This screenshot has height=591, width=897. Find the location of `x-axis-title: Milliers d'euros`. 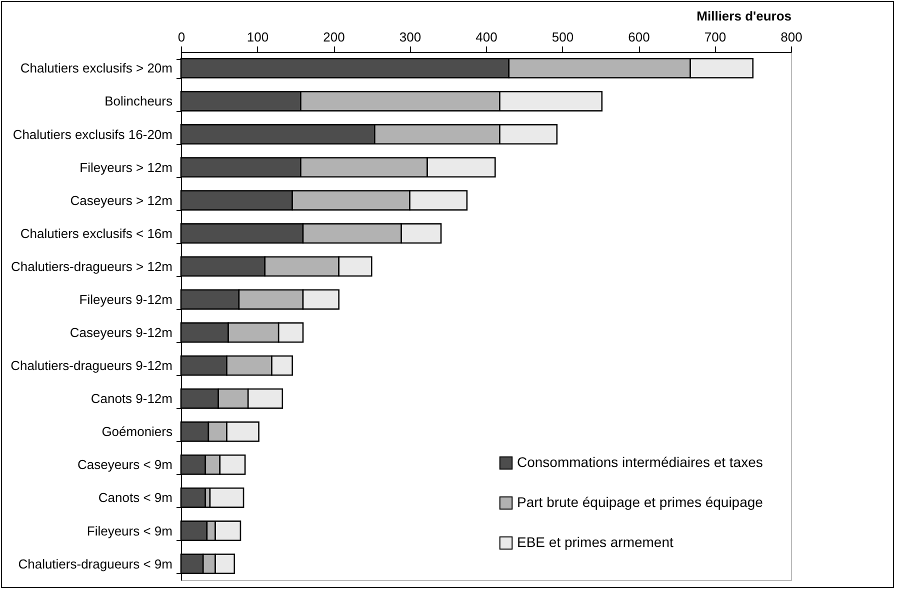

x-axis-title: Milliers d'euros is located at coordinates (744, 16).